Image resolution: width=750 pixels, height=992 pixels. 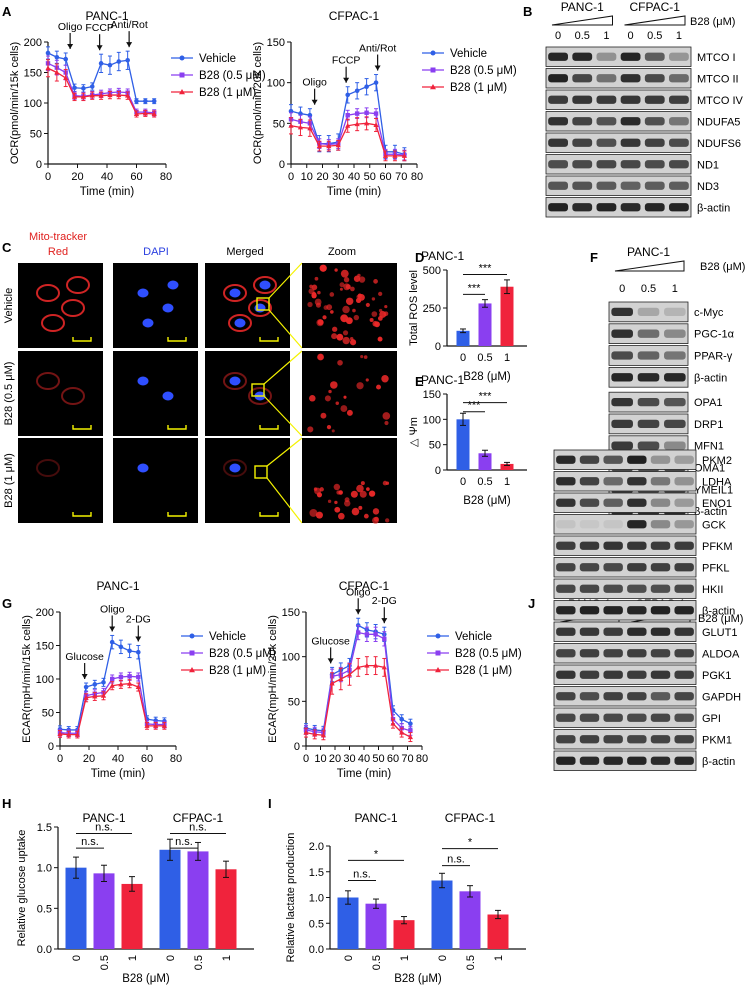 I want to click on injection-label: 2-DG, so click(x=138, y=620).